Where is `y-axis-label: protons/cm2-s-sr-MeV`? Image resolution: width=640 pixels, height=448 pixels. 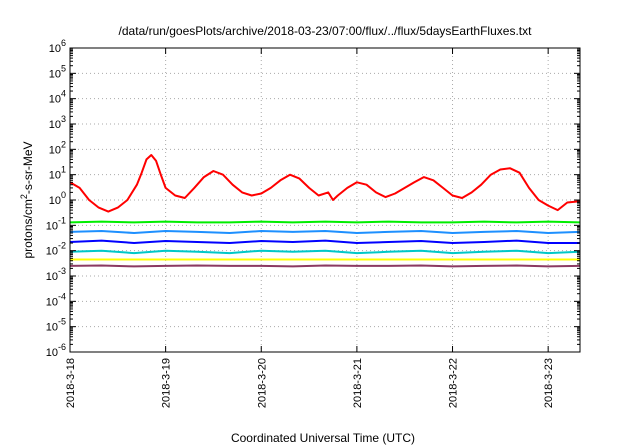
y-axis-label: protons/cm2-s-sr-MeV is located at coordinates (27, 199).